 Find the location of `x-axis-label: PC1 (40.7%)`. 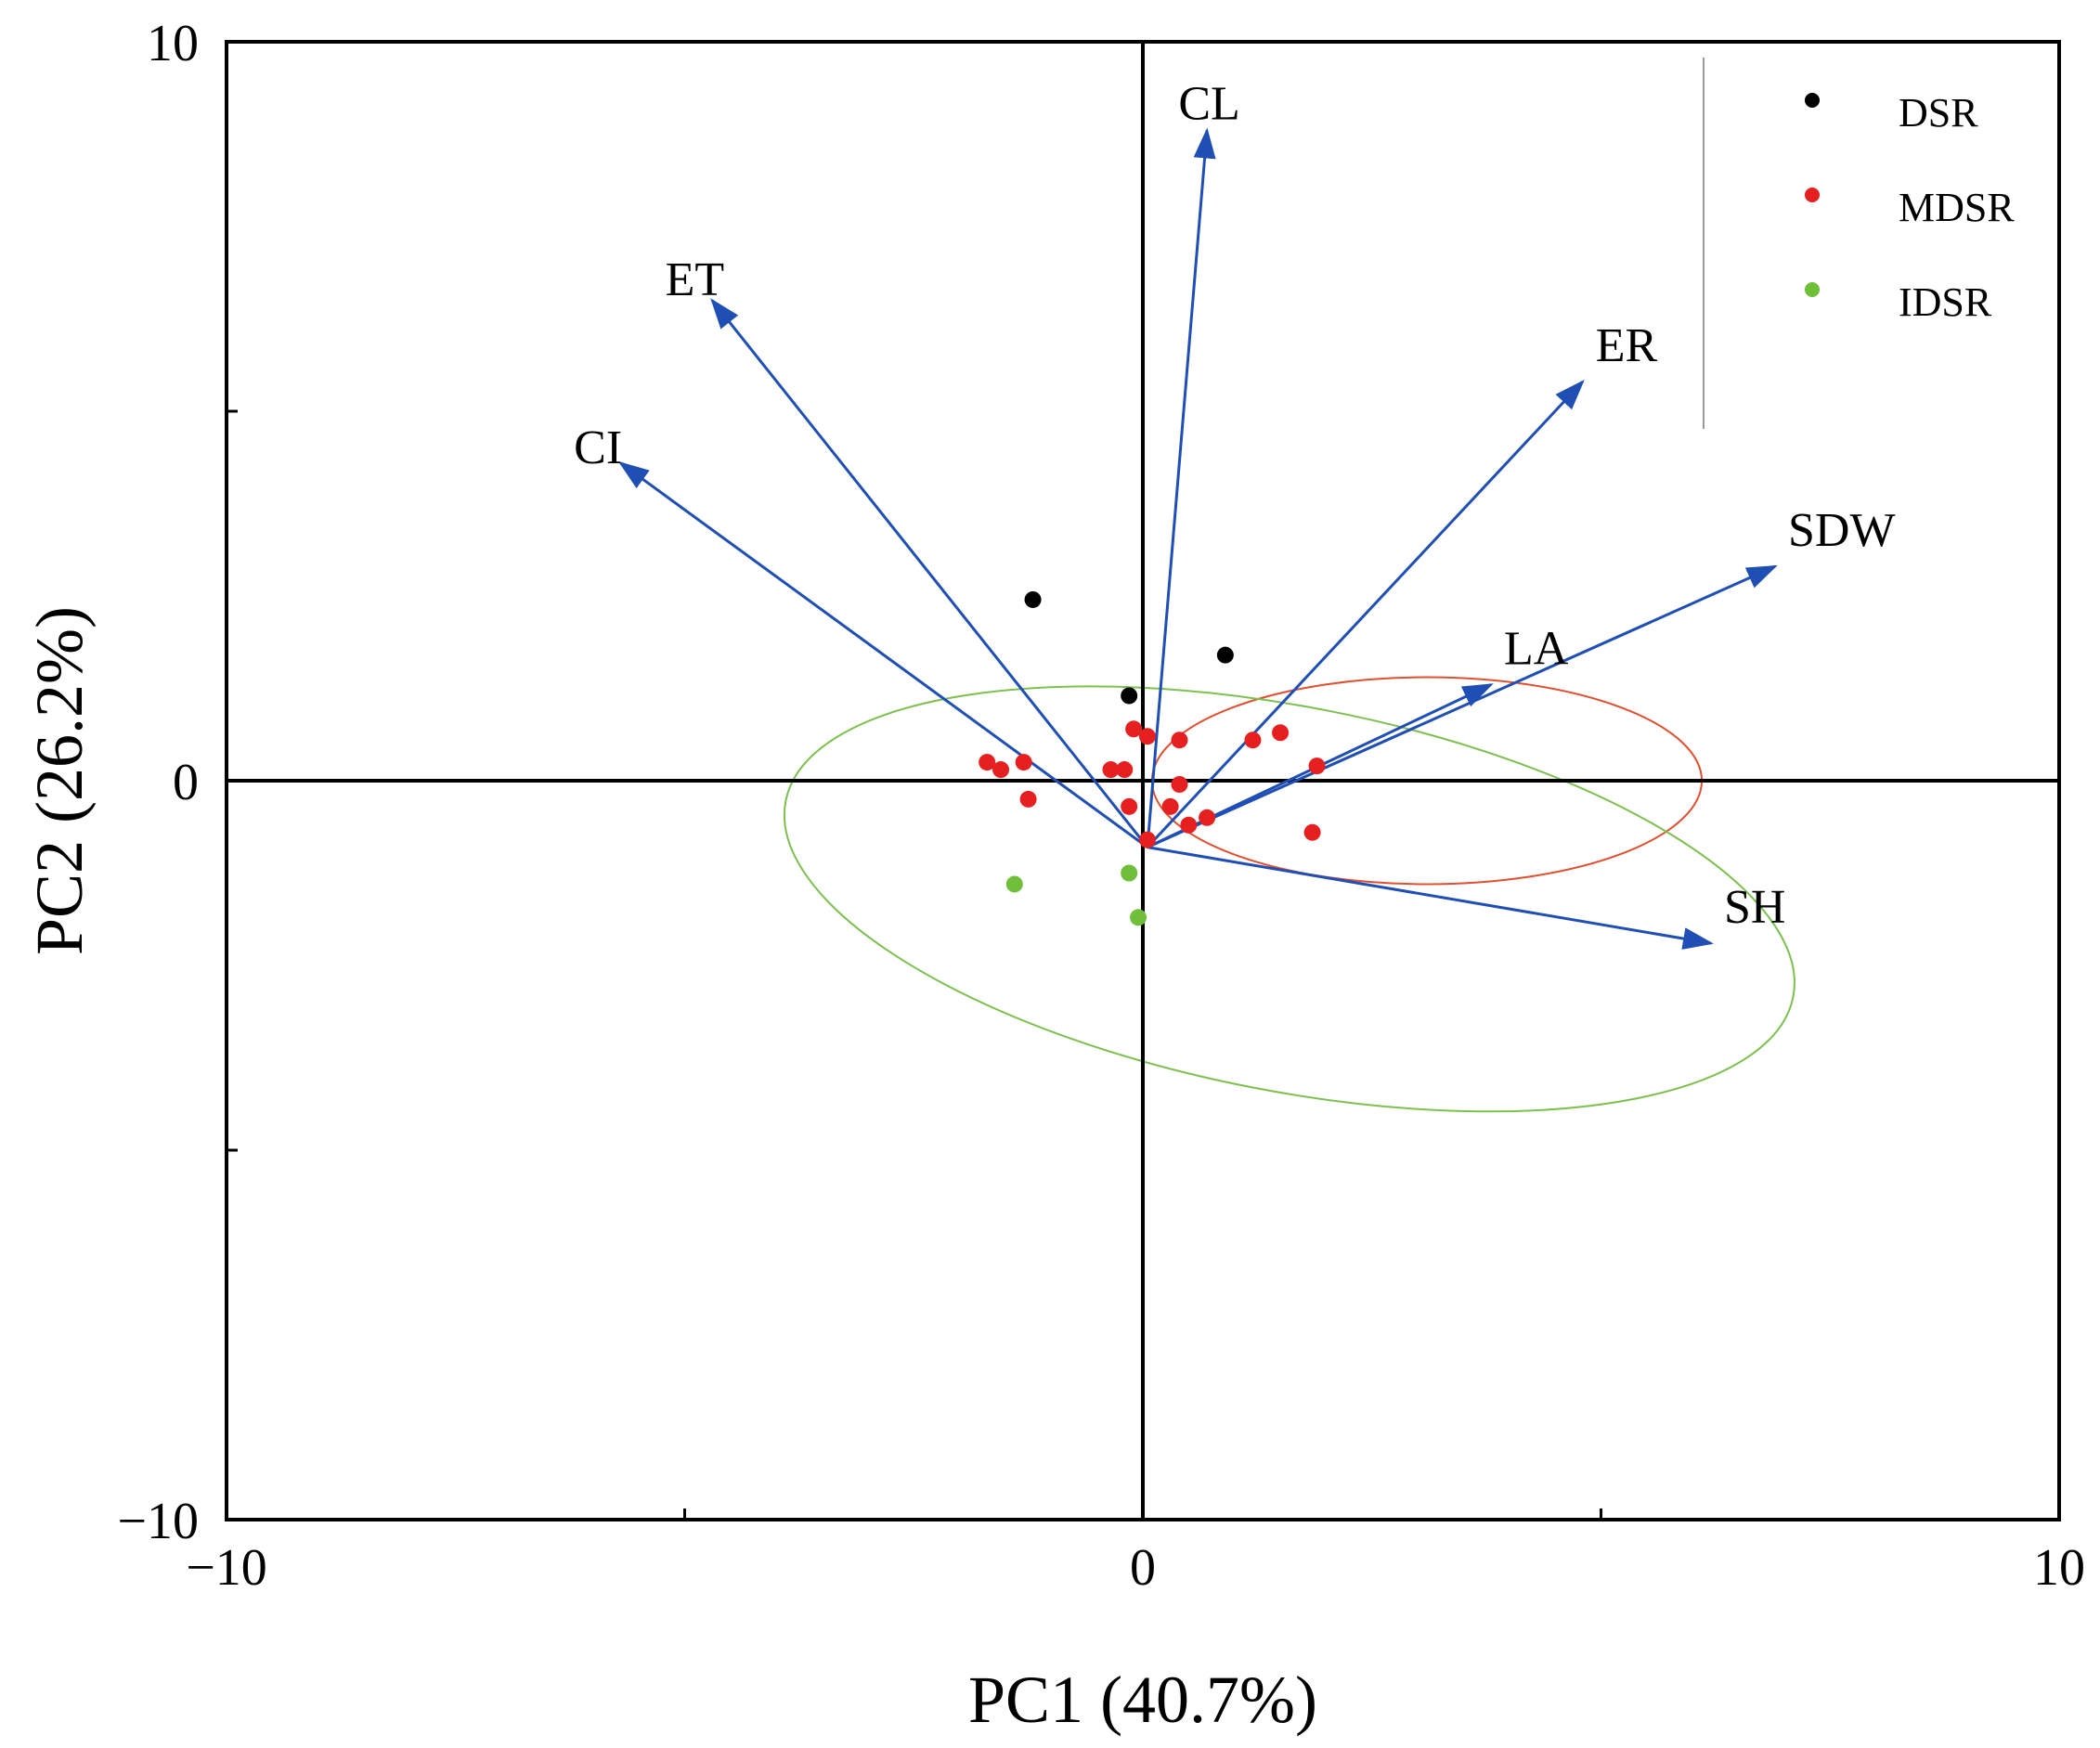

x-axis-label: PC1 (40.7%) is located at coordinates (1142, 1700).